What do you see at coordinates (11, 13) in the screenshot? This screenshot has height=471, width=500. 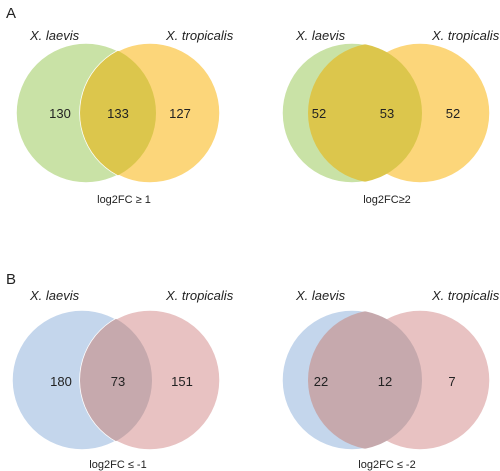 I see `panel-label-a: A` at bounding box center [11, 13].